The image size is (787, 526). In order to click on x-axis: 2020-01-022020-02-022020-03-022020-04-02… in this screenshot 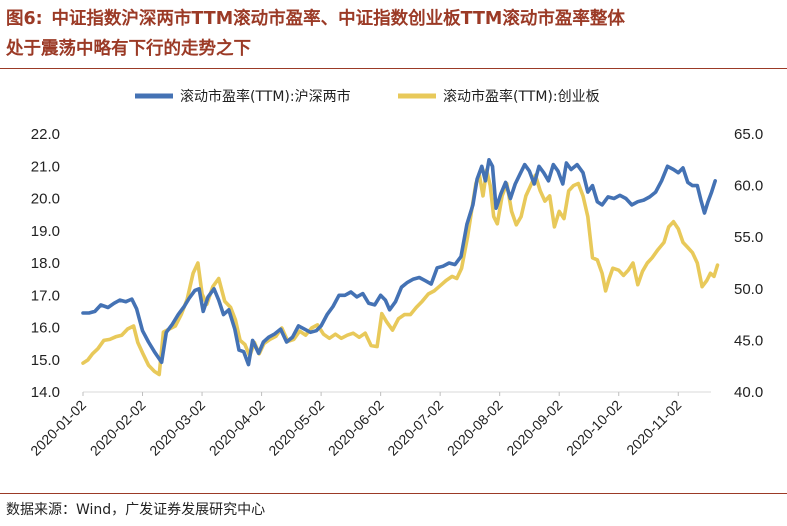, I will do `click(369, 425)`.